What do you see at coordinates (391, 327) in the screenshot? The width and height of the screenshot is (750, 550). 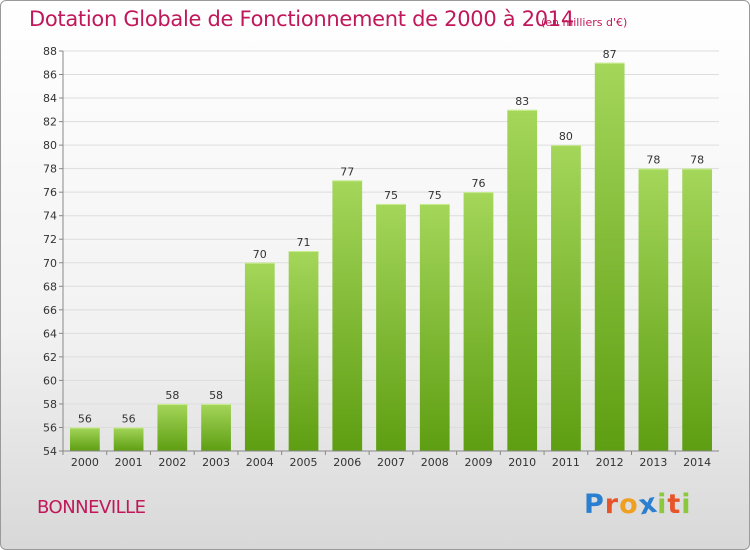 I see `bar-2007` at bounding box center [391, 327].